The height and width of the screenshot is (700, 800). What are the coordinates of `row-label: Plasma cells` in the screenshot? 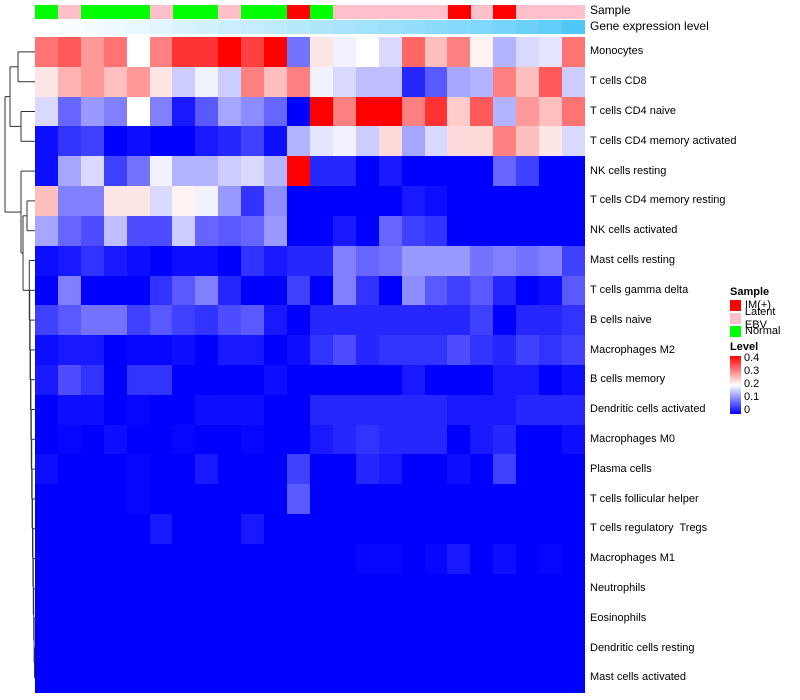 It's located at (621, 468).